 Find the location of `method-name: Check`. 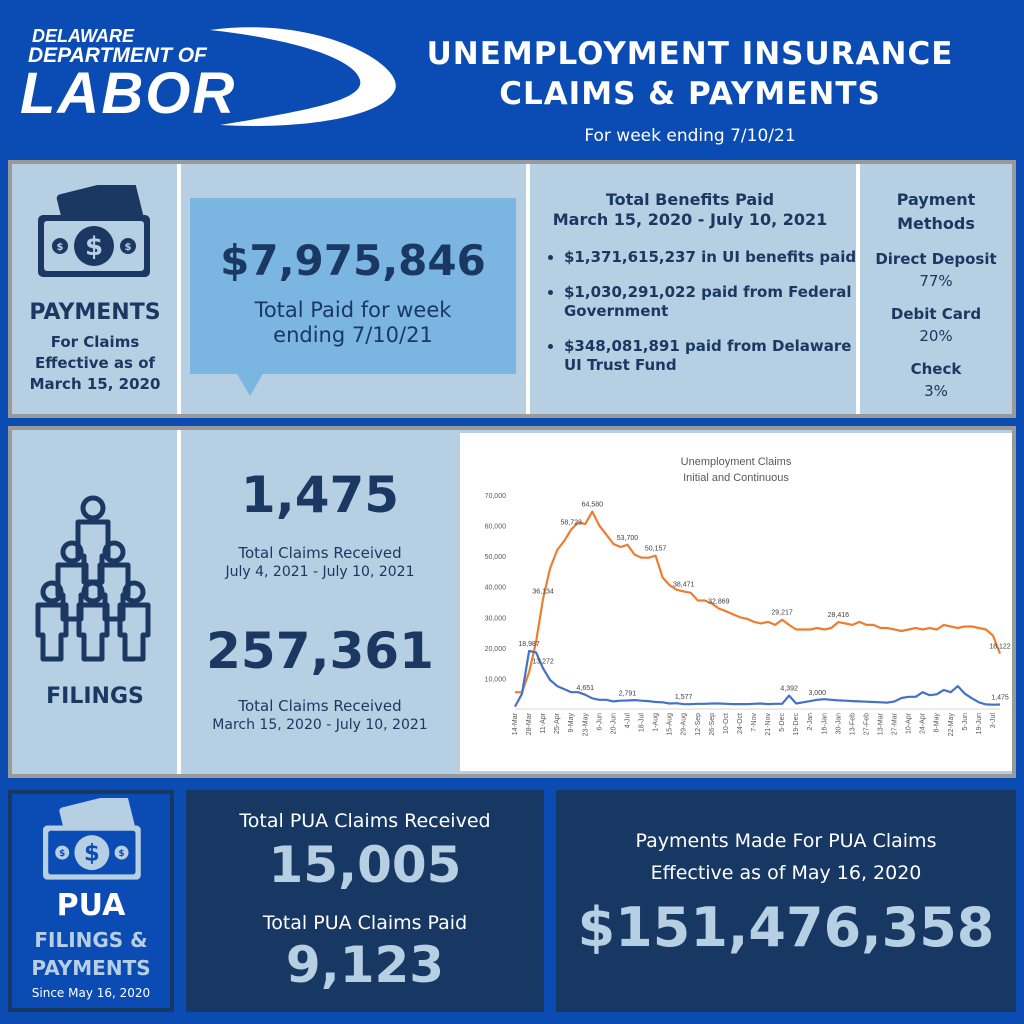

method-name: Check is located at coordinates (936, 369).